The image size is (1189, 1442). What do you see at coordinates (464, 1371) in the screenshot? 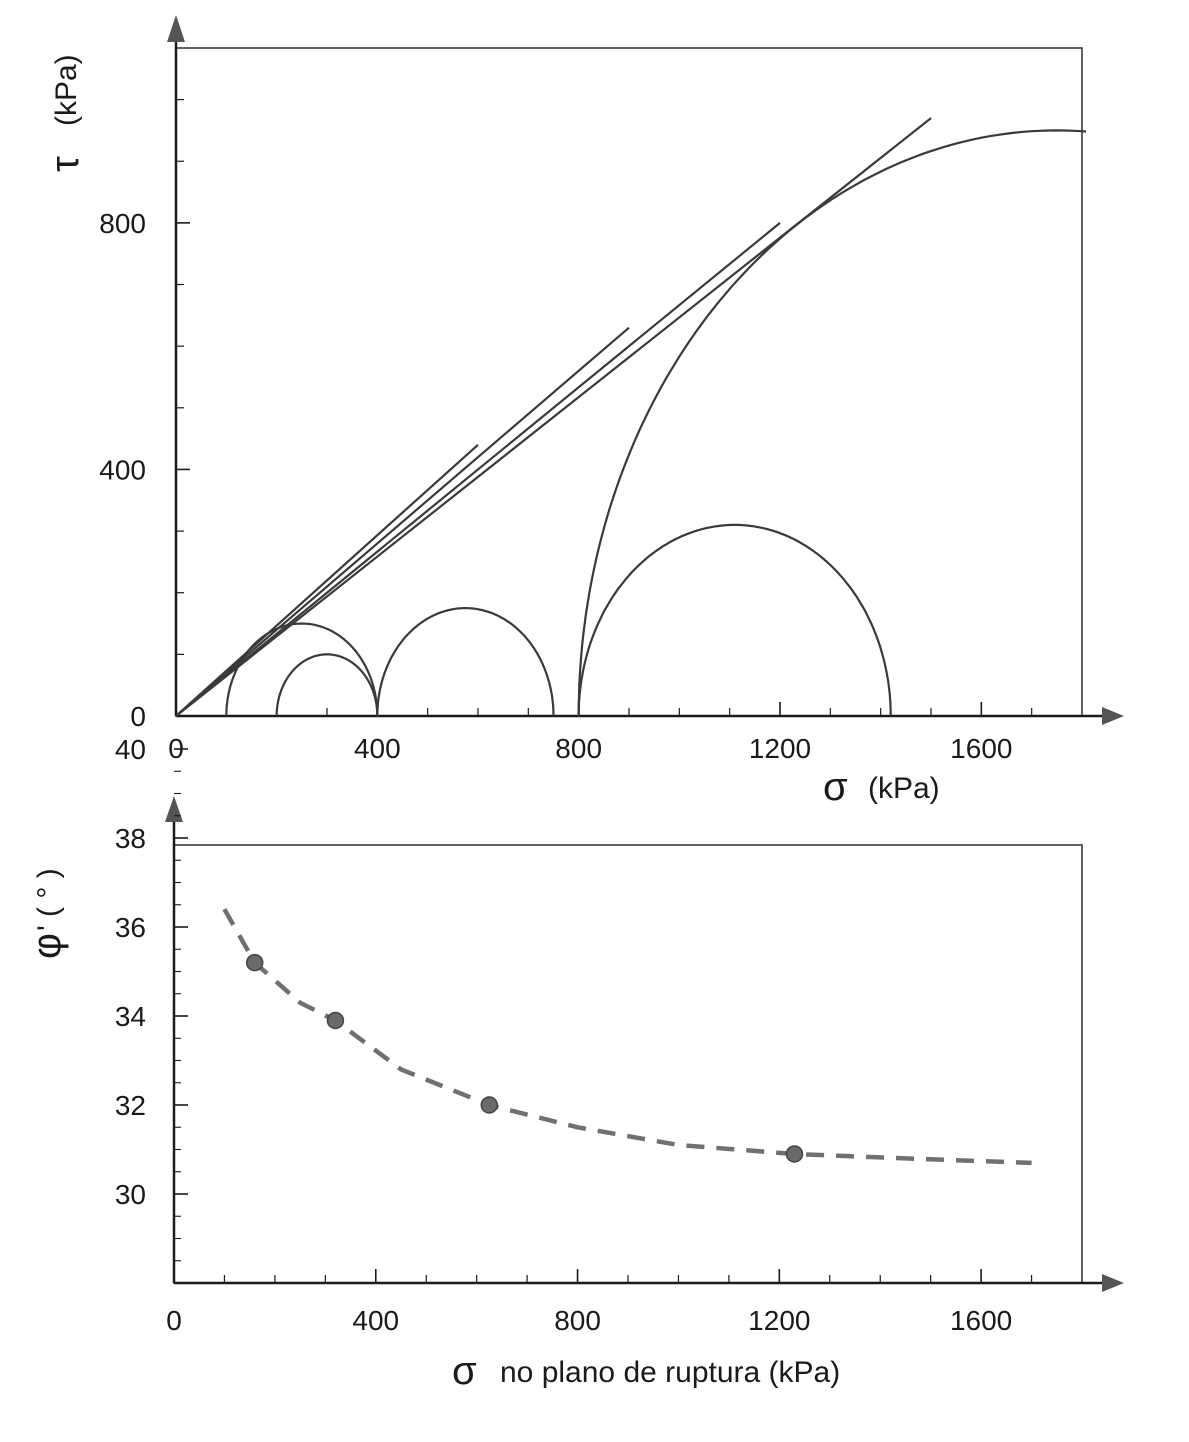
I see `x-axis-symbol-bottom: σ` at bounding box center [464, 1371].